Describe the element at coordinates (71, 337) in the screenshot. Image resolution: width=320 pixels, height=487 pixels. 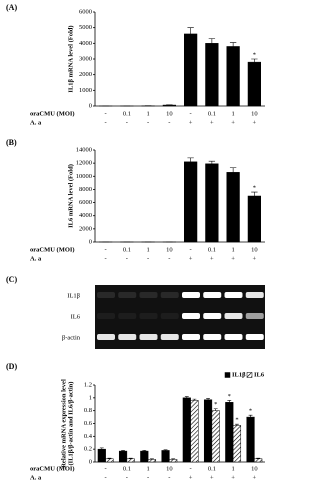
I see `gel-label: β-actin` at that location.